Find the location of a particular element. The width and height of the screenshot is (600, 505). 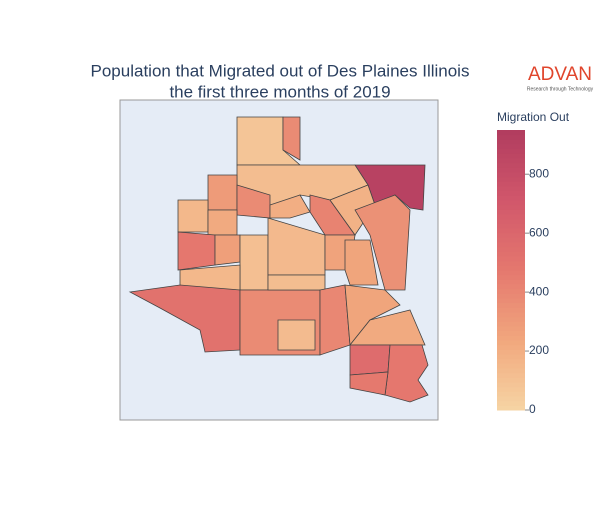

chart-subtitle: the first three months of 2019 is located at coordinates (279, 91).